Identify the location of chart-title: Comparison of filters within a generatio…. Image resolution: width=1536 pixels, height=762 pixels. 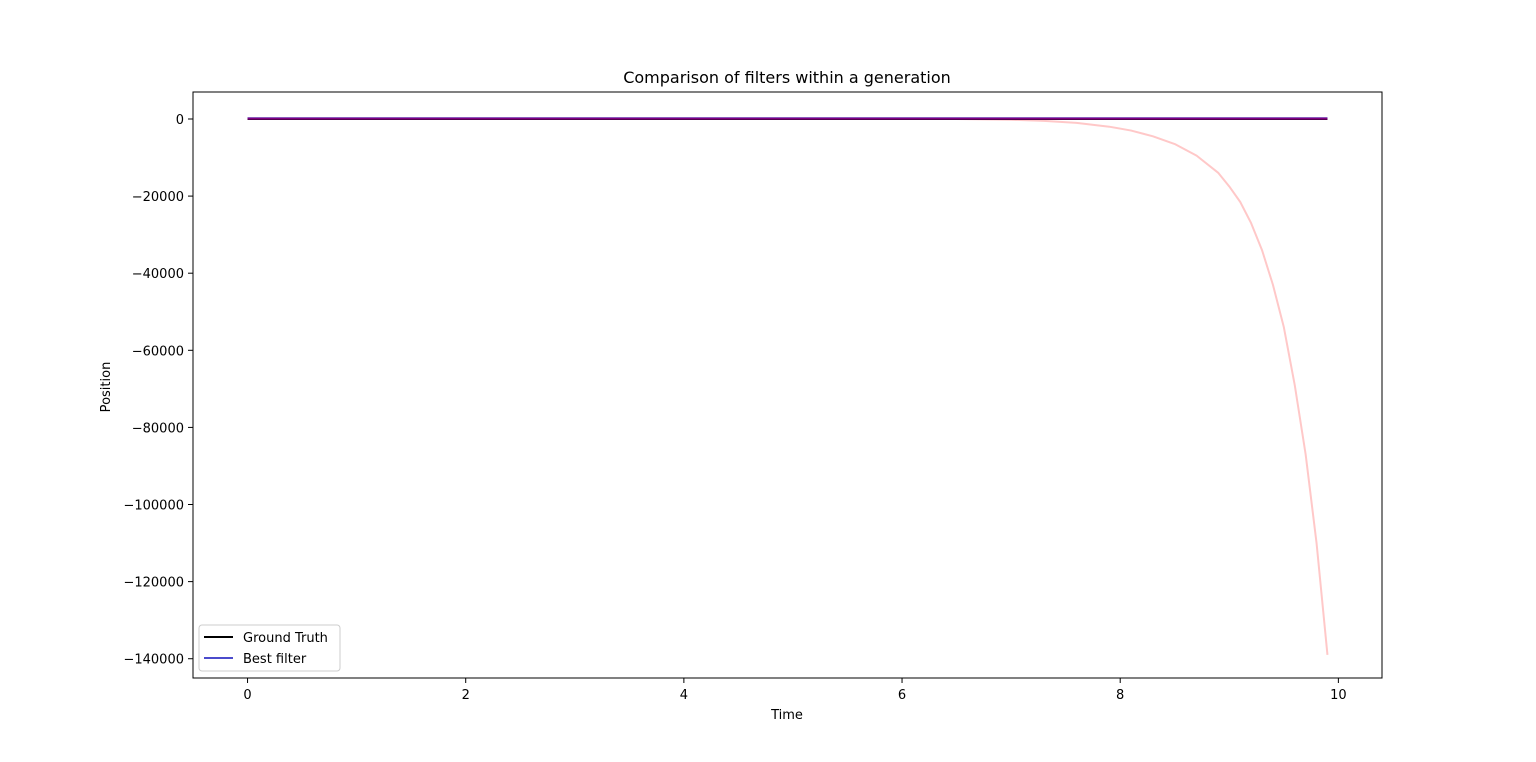
(787, 77).